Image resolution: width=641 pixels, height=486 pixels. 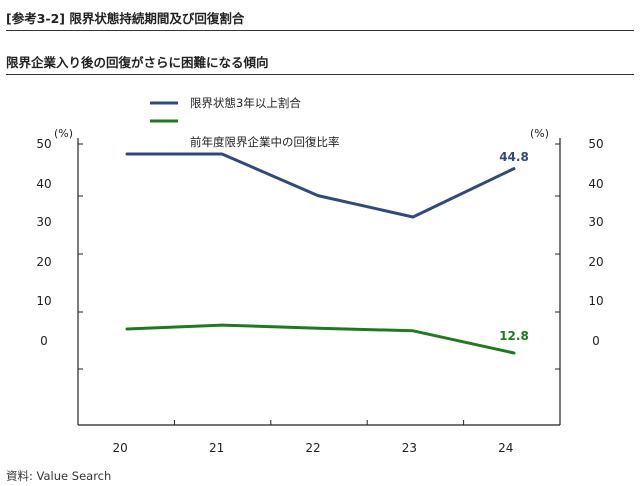 What do you see at coordinates (320, 74) in the screenshot?
I see `subtitle-divider` at bounding box center [320, 74].